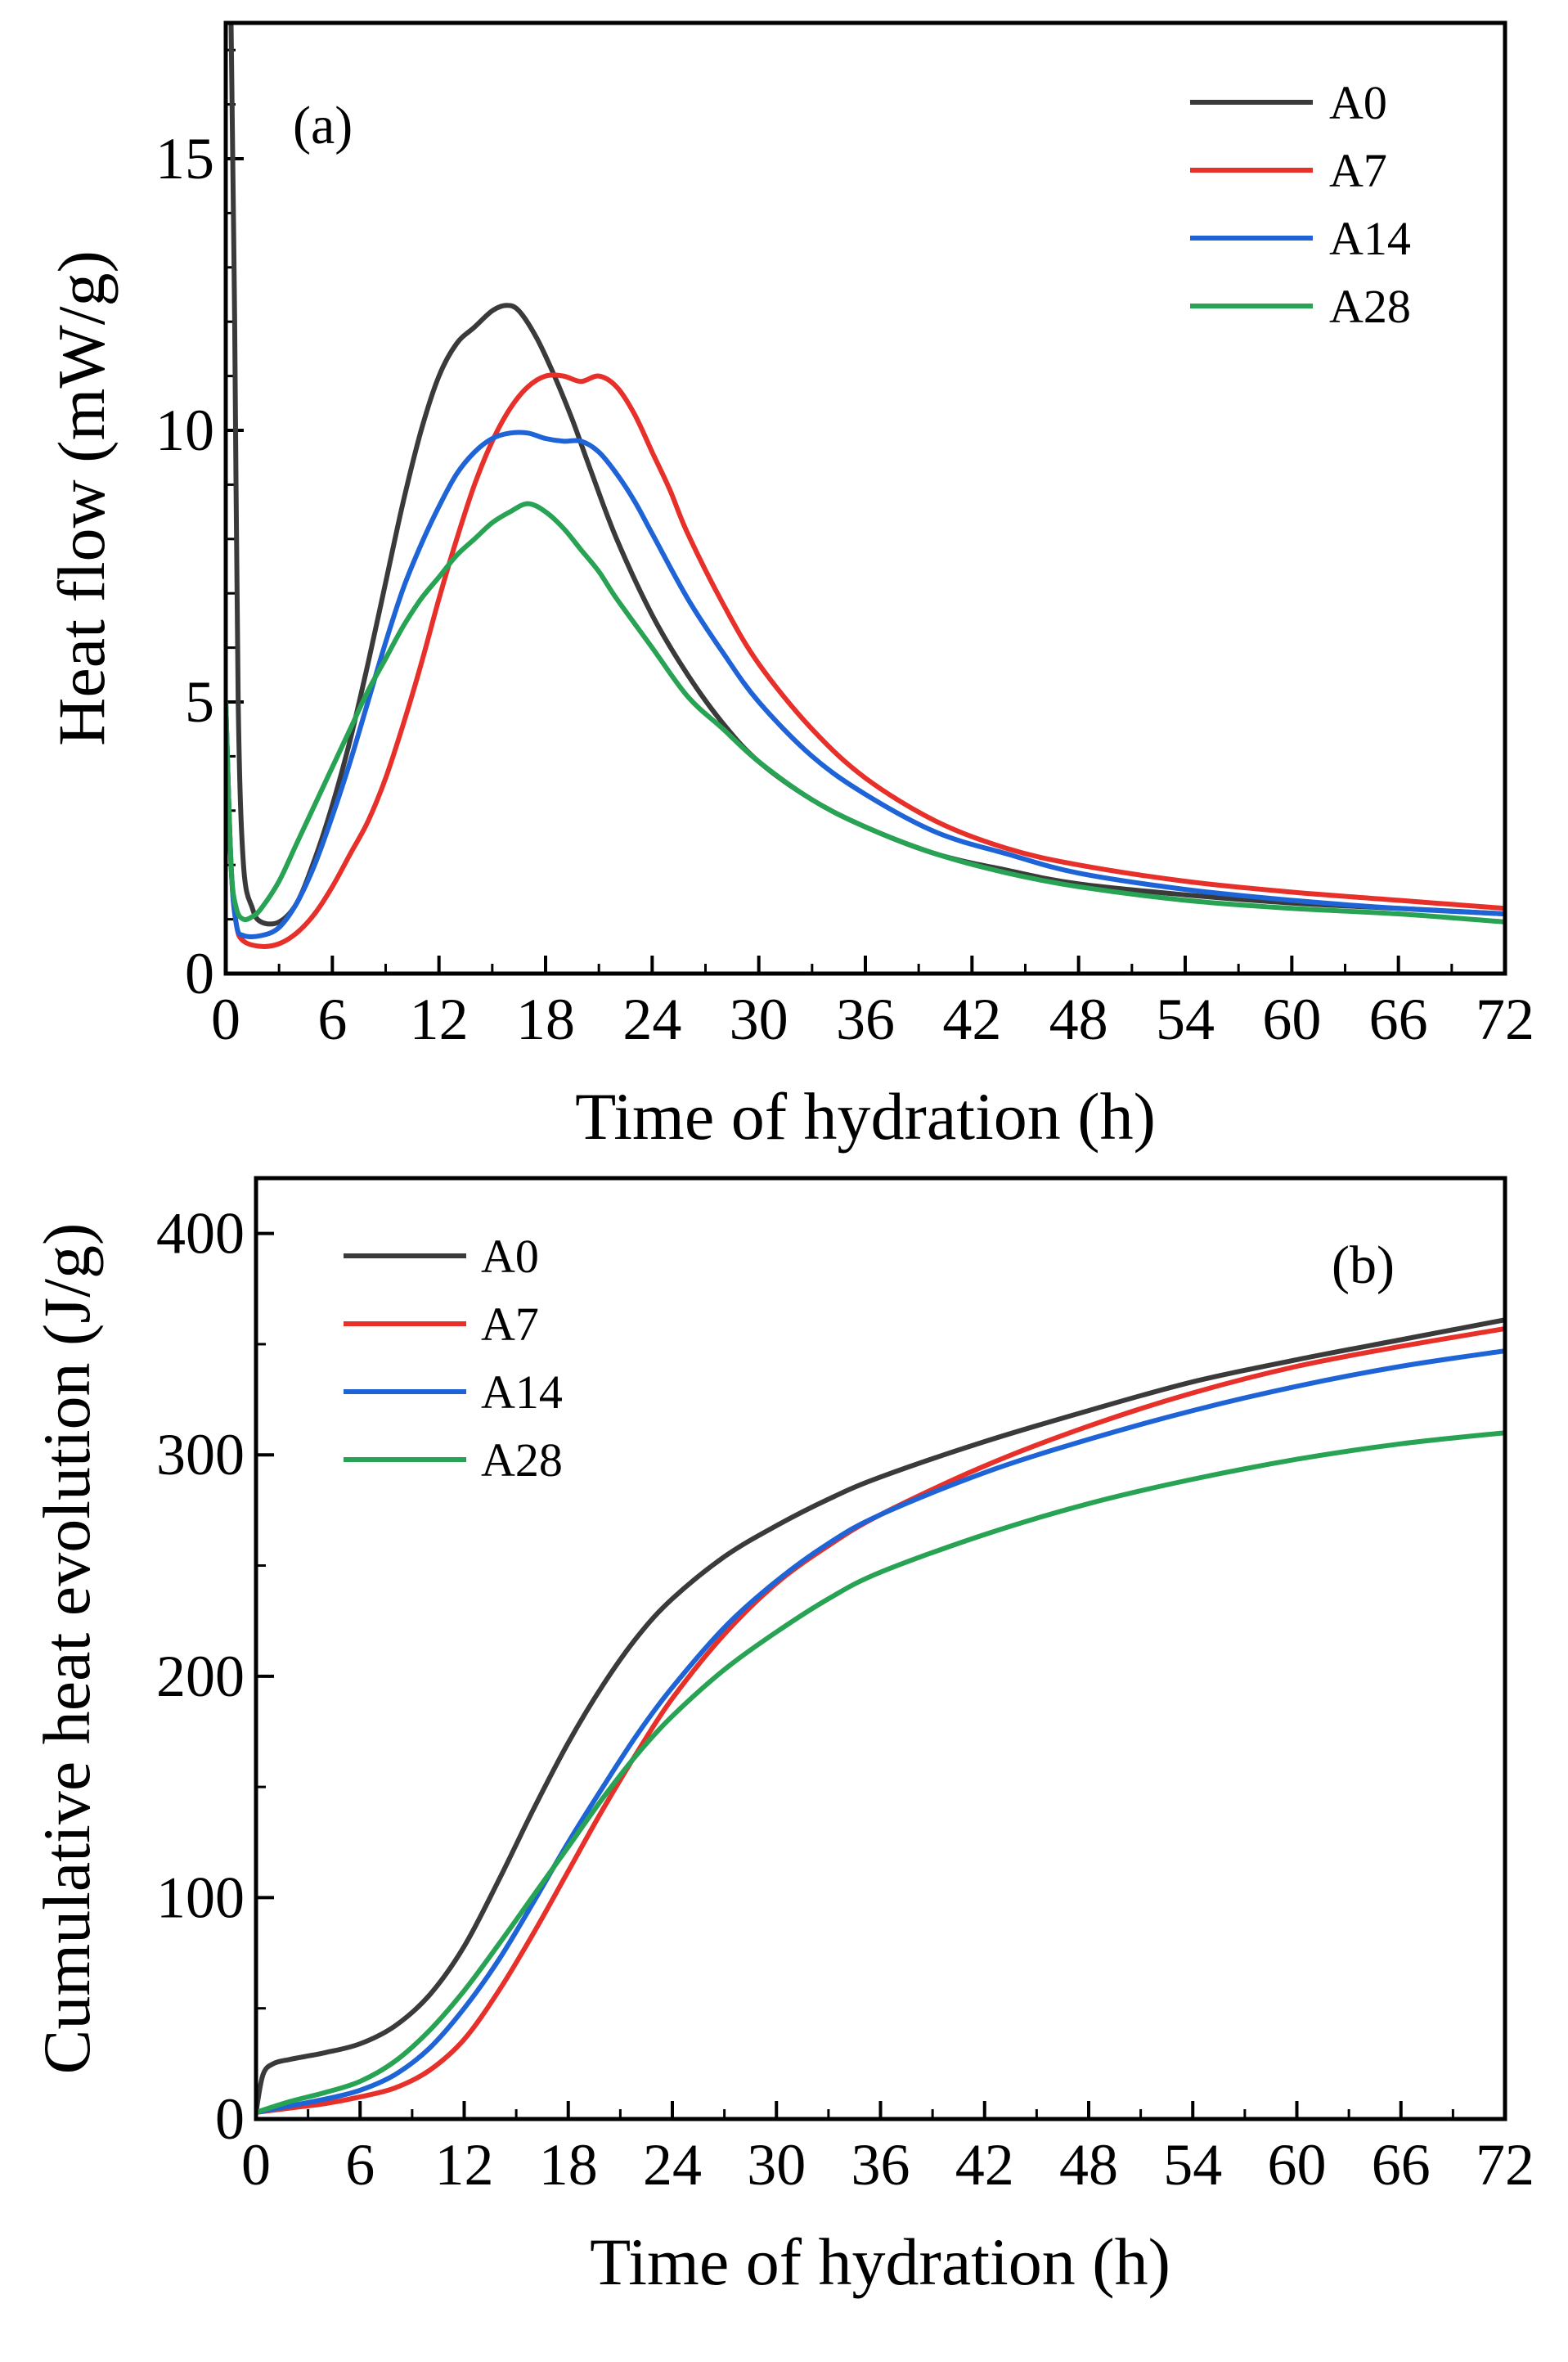 The height and width of the screenshot is (2362, 1568). I want to click on panel-a-y-axis-title: Heat flow (mW/g), so click(81, 498).